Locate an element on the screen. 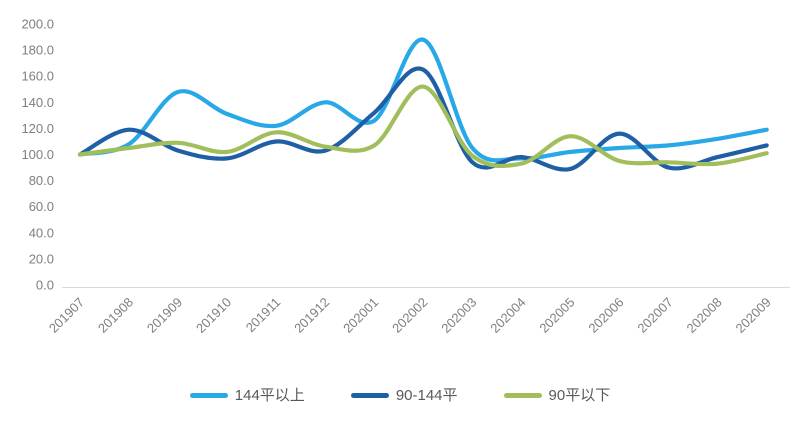 This screenshot has height=422, width=800. y-axis-label: 0.0 is located at coordinates (45, 285).